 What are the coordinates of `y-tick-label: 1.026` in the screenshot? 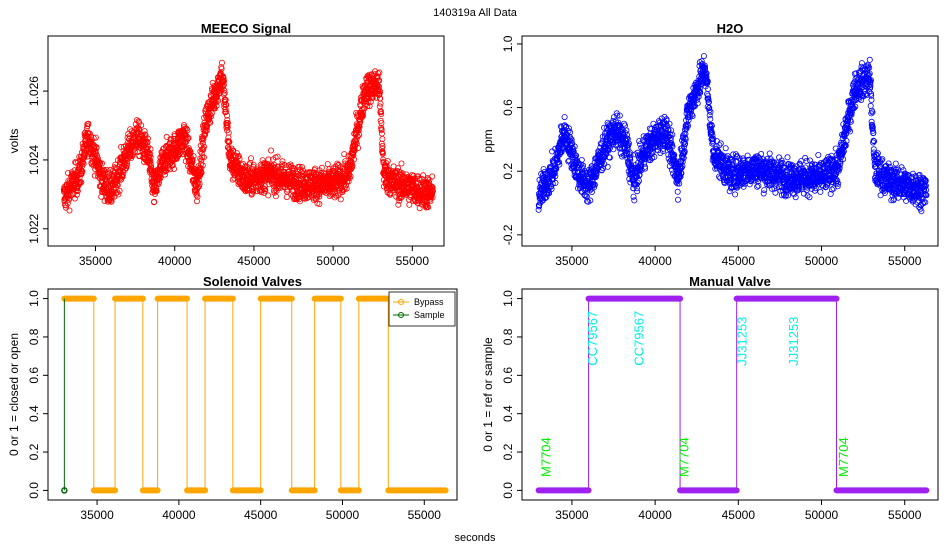 It's located at (34, 91).